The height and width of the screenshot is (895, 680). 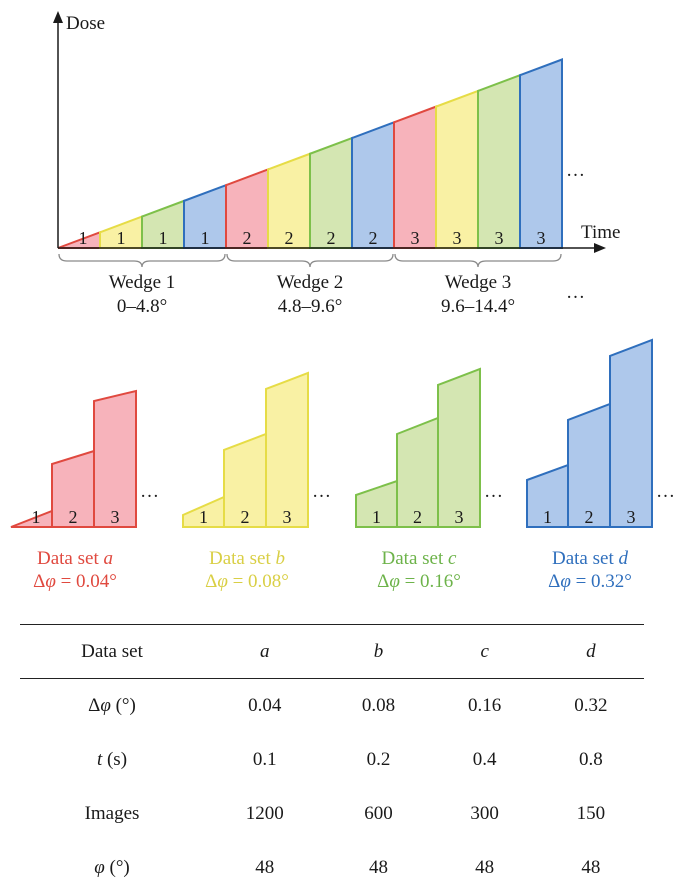 What do you see at coordinates (478, 282) in the screenshot?
I see `wedge-name-label: Wedge 3` at bounding box center [478, 282].